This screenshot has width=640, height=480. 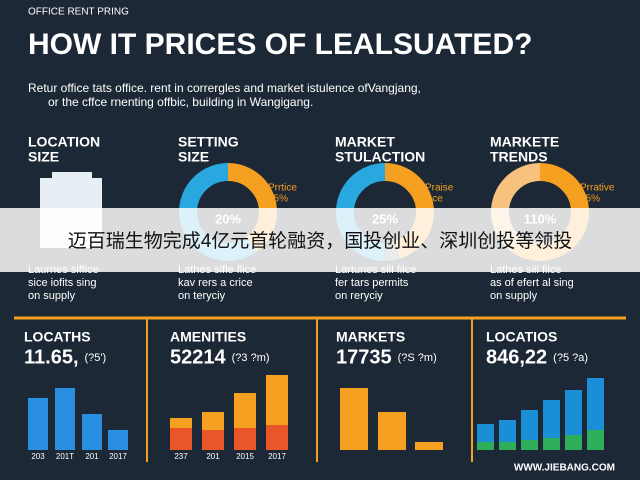 I want to click on section-heading: STULACTION, so click(x=380, y=157).